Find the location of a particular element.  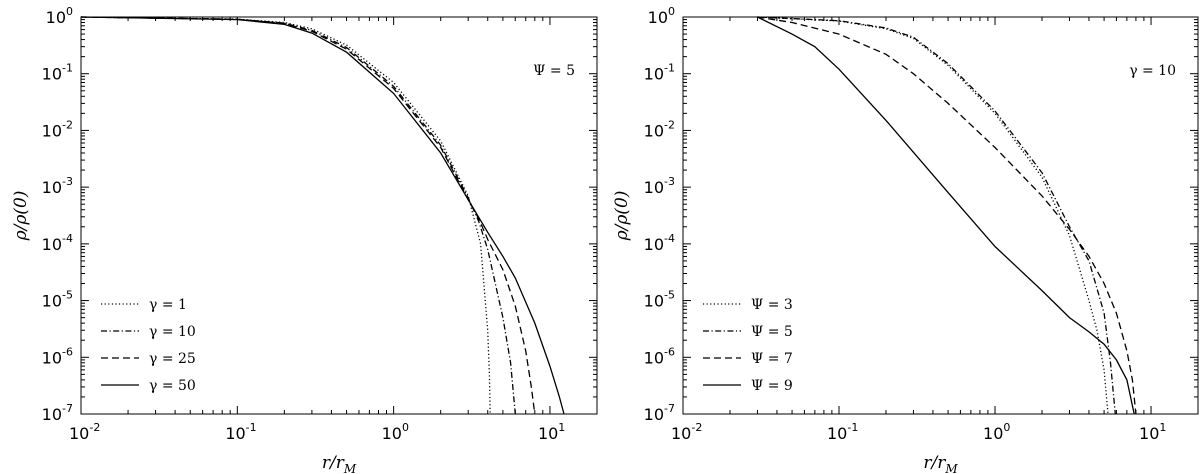

panel2-y-tick-label: 10⁻³ is located at coordinates (659, 186).